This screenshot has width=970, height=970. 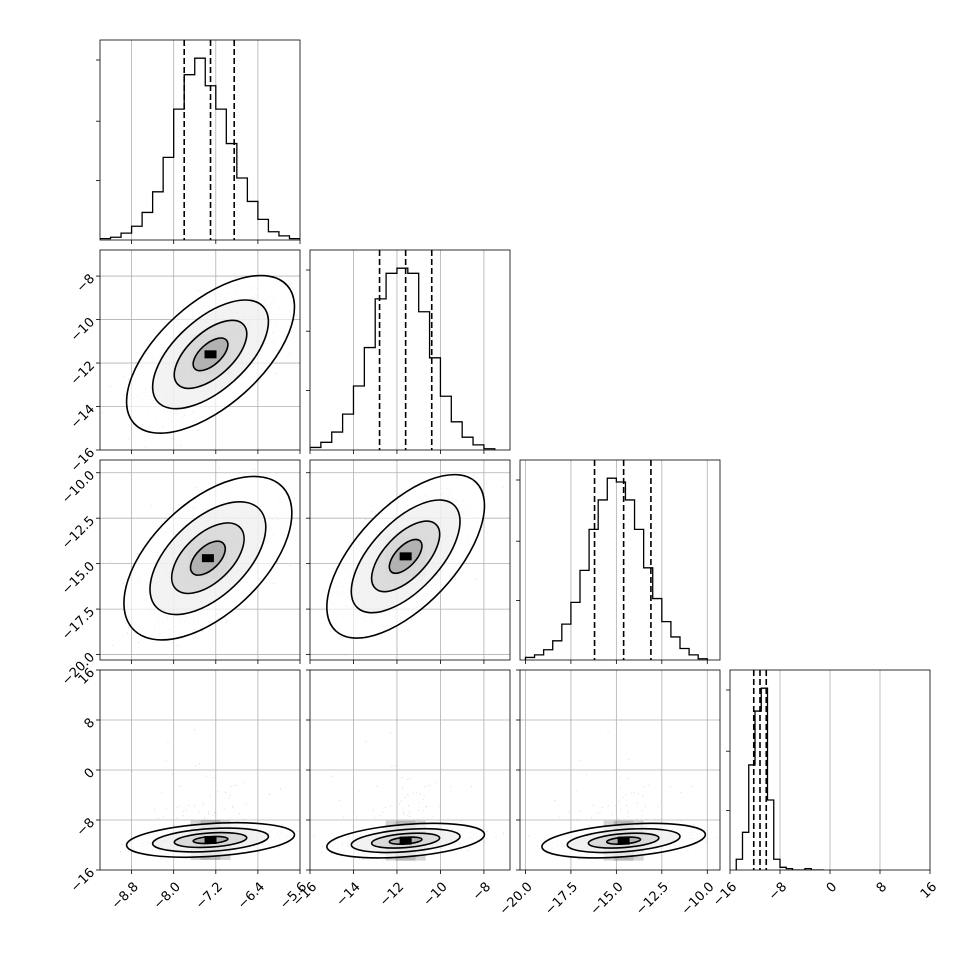 What do you see at coordinates (607, 899) in the screenshot?
I see `x-tick-label: −15.0` at bounding box center [607, 899].